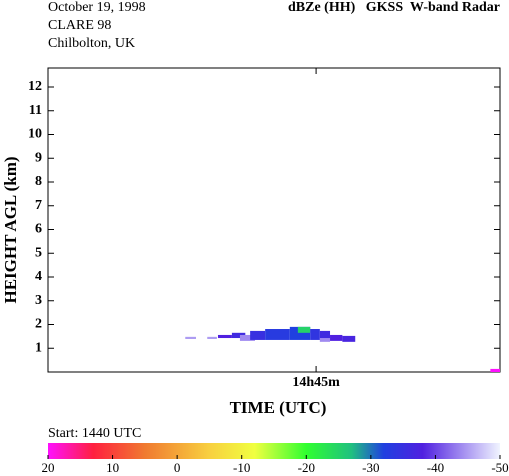  I want to click on y-tick-label: 2, so click(38, 324).